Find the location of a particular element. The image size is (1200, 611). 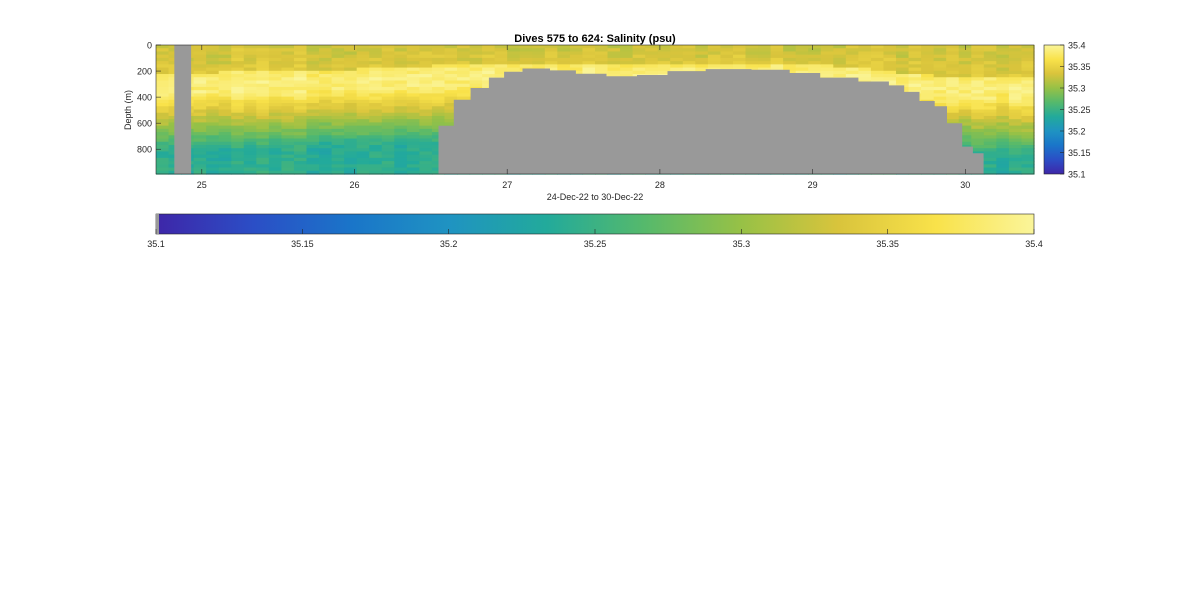

y-tick-label: 400 is located at coordinates (144, 98).